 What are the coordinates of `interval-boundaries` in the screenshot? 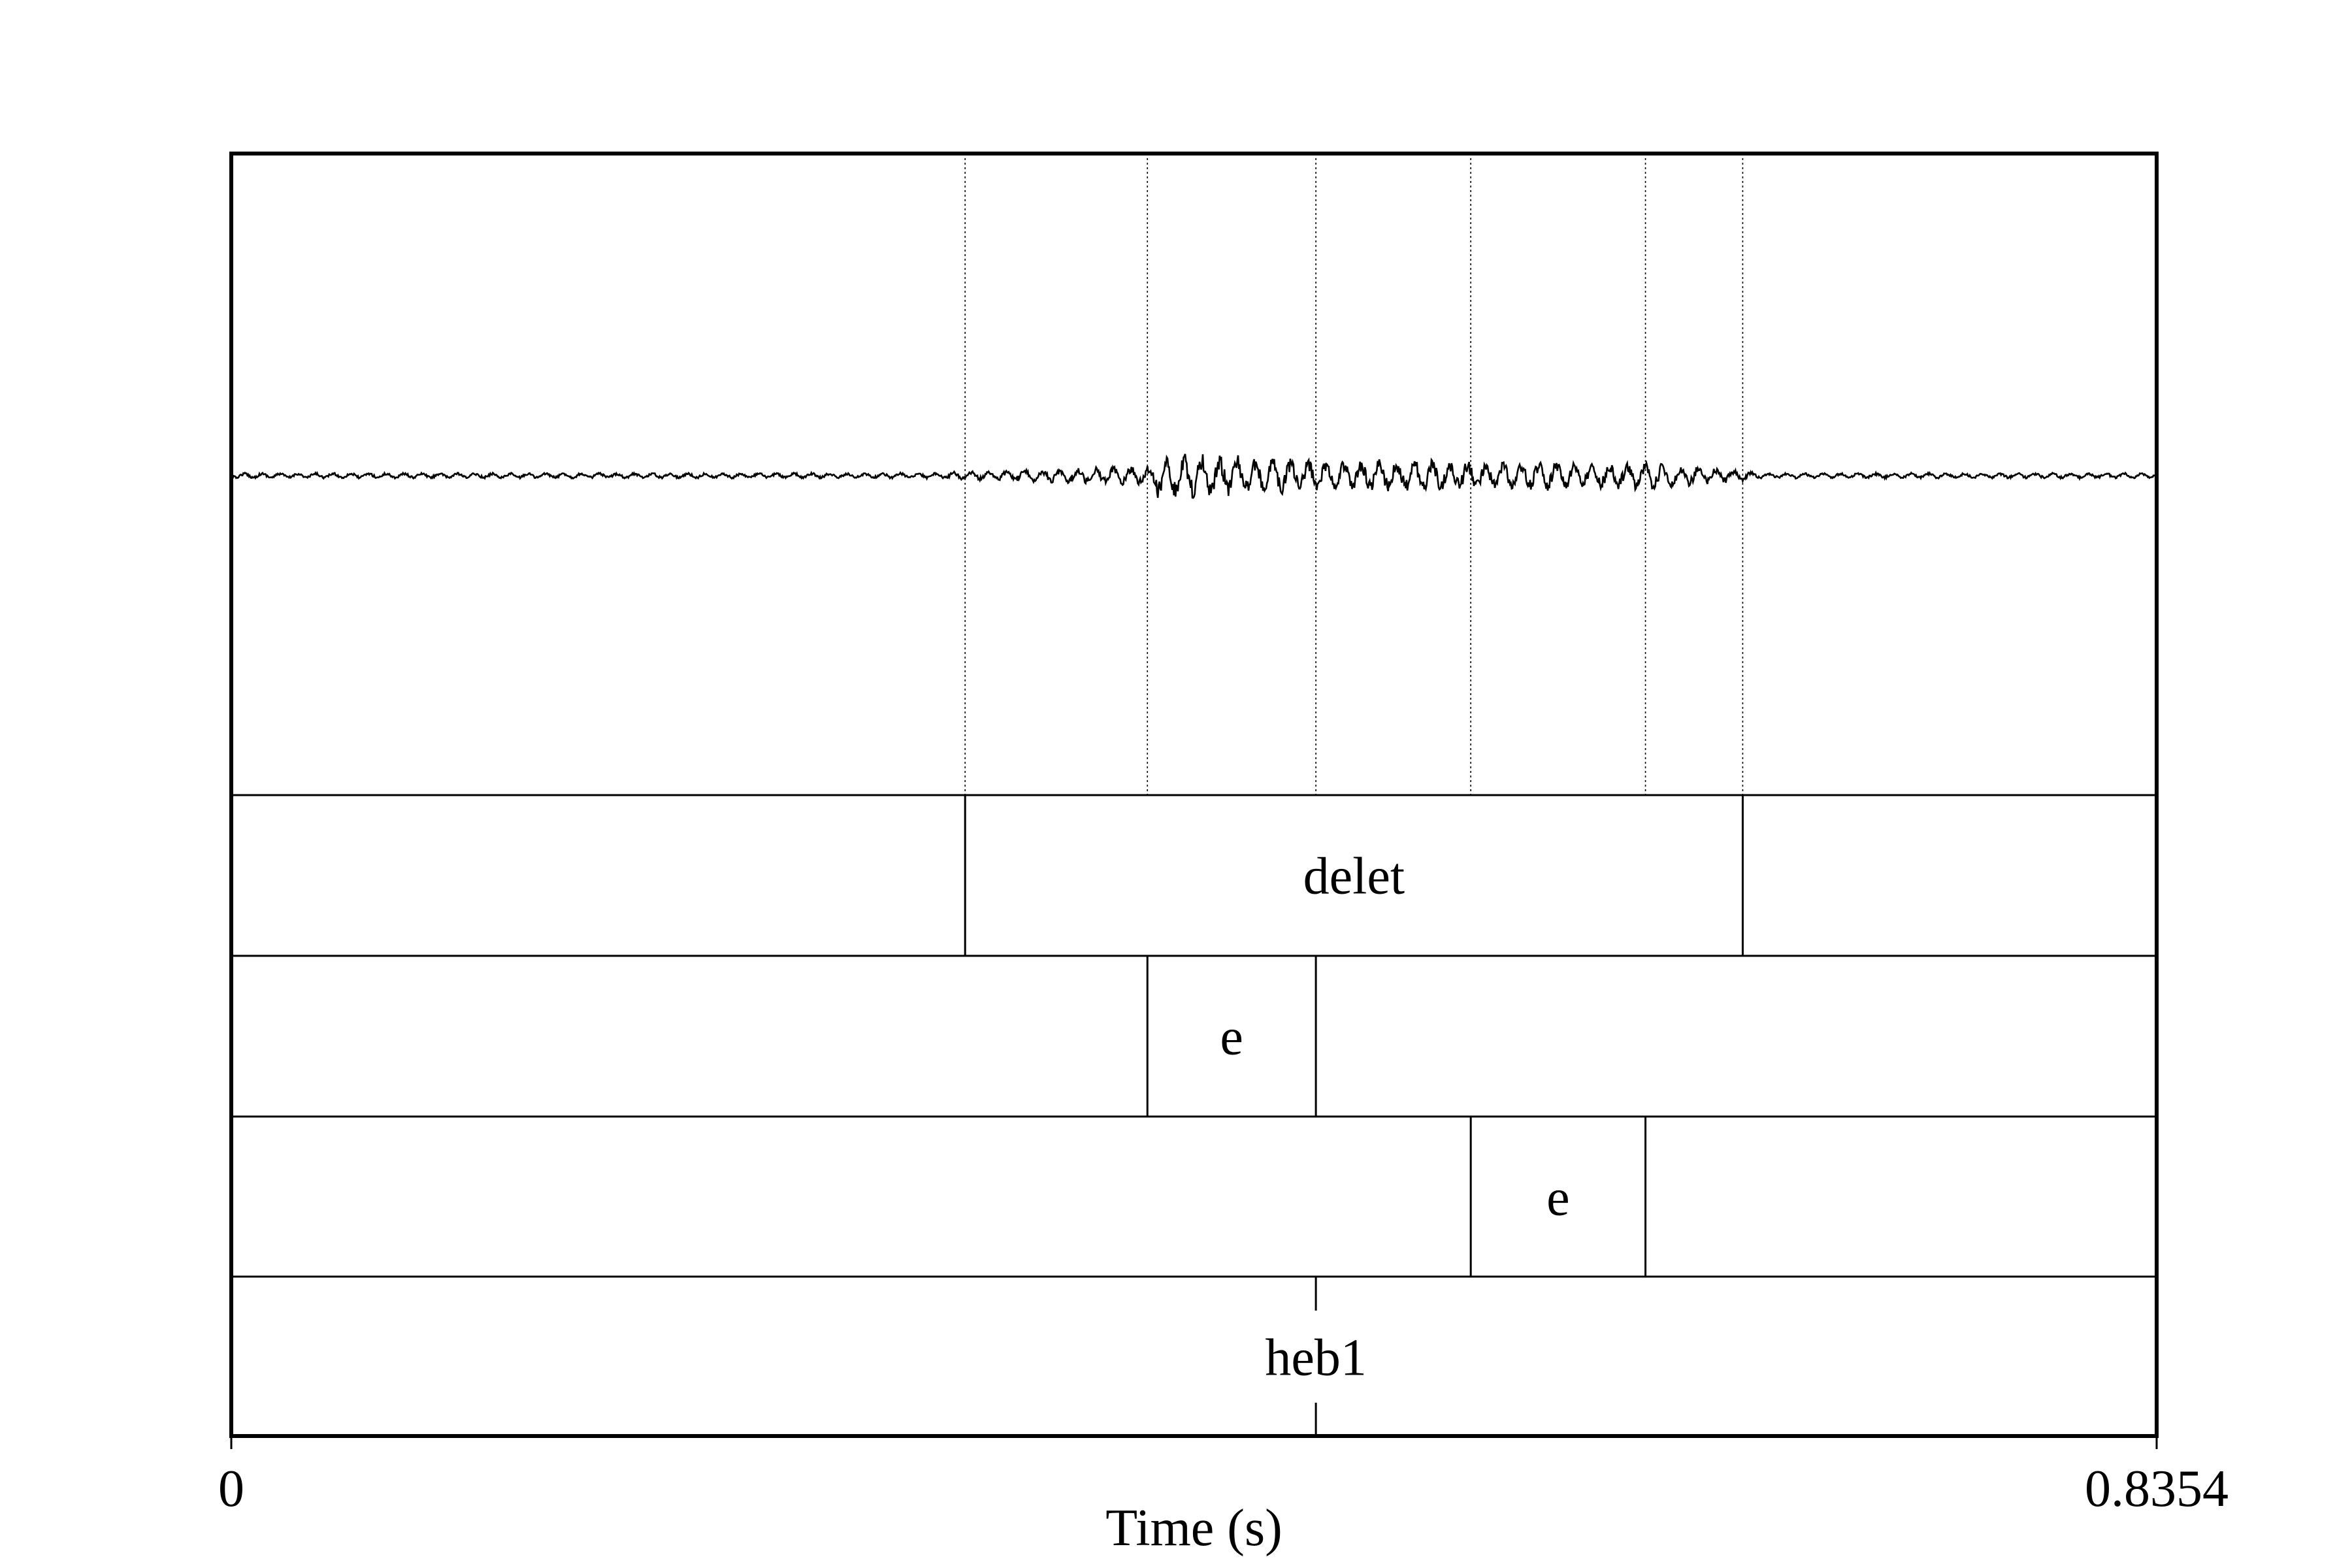 It's located at (1354, 1116).